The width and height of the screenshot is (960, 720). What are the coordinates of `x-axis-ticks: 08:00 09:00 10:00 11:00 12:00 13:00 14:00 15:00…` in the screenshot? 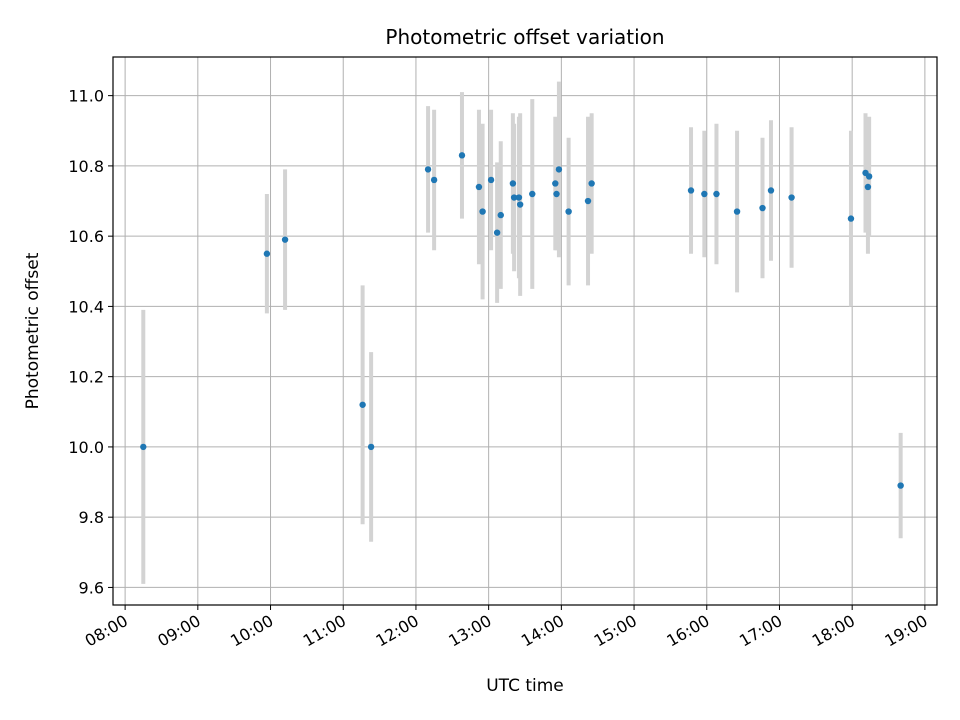 It's located at (506, 628).